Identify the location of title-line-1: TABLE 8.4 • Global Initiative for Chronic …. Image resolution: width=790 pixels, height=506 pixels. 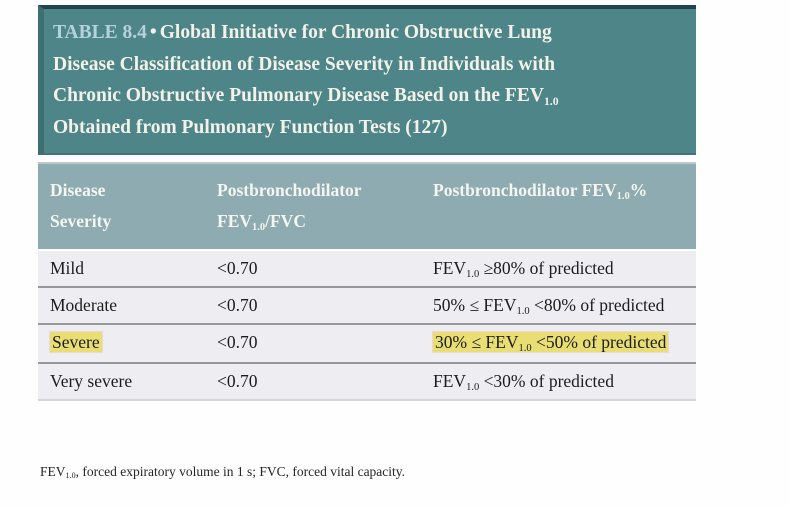
(368, 33).